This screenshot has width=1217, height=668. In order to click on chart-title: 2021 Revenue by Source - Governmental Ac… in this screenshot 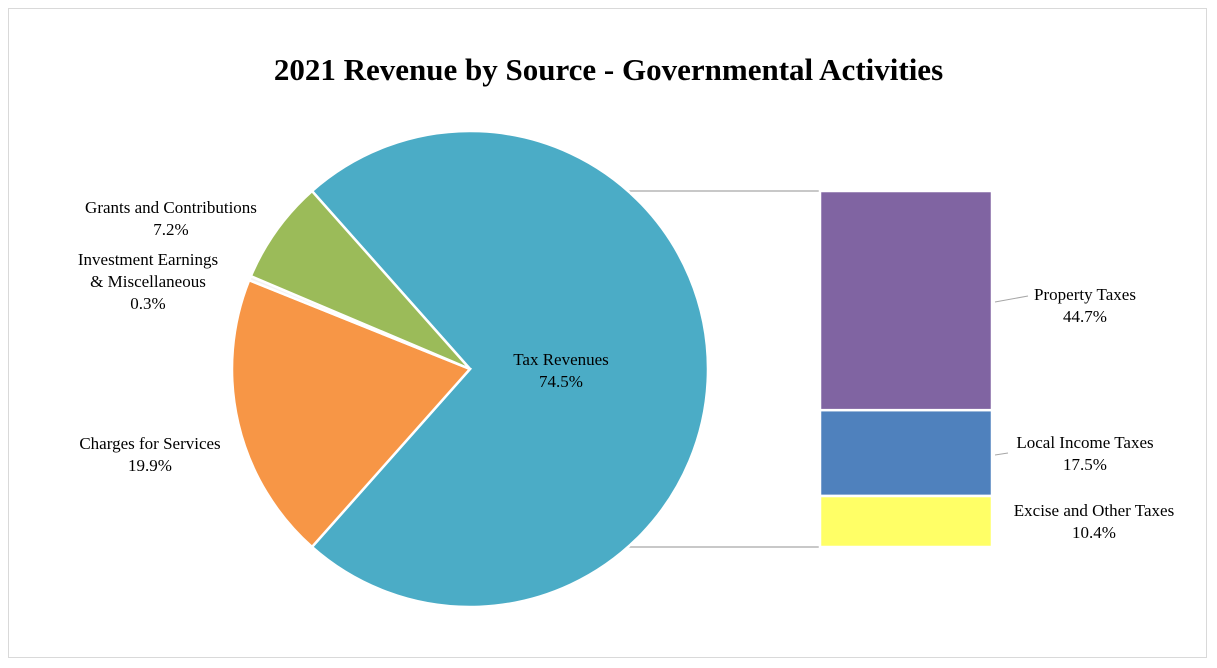, I will do `click(608, 69)`.